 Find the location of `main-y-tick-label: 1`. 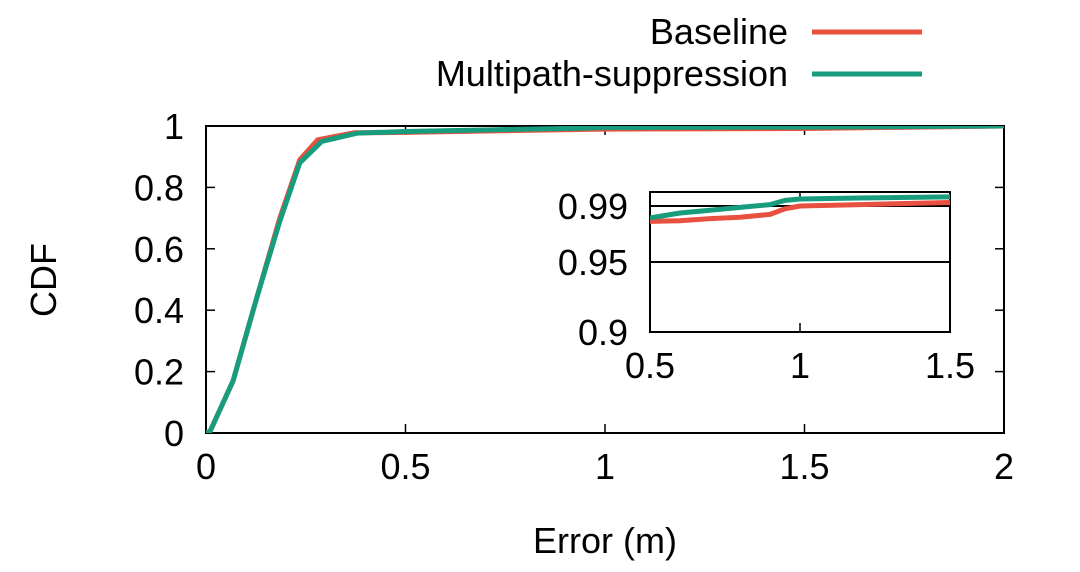

main-y-tick-label: 1 is located at coordinates (174, 126).